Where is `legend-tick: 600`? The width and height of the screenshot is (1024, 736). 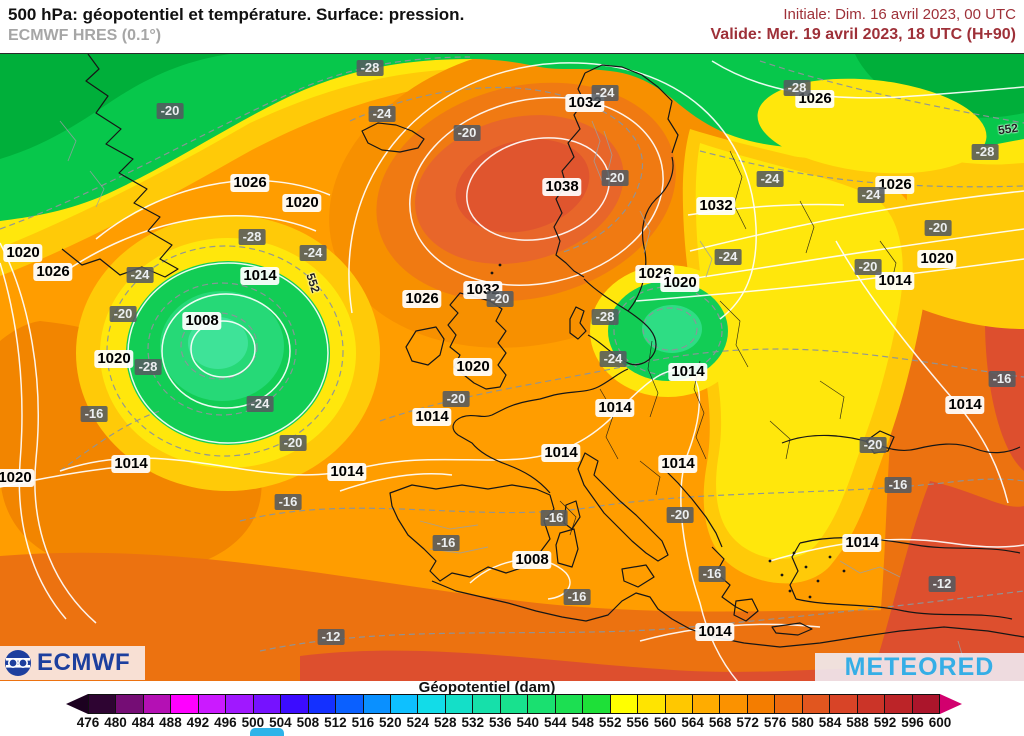 legend-tick: 600 is located at coordinates (940, 722).